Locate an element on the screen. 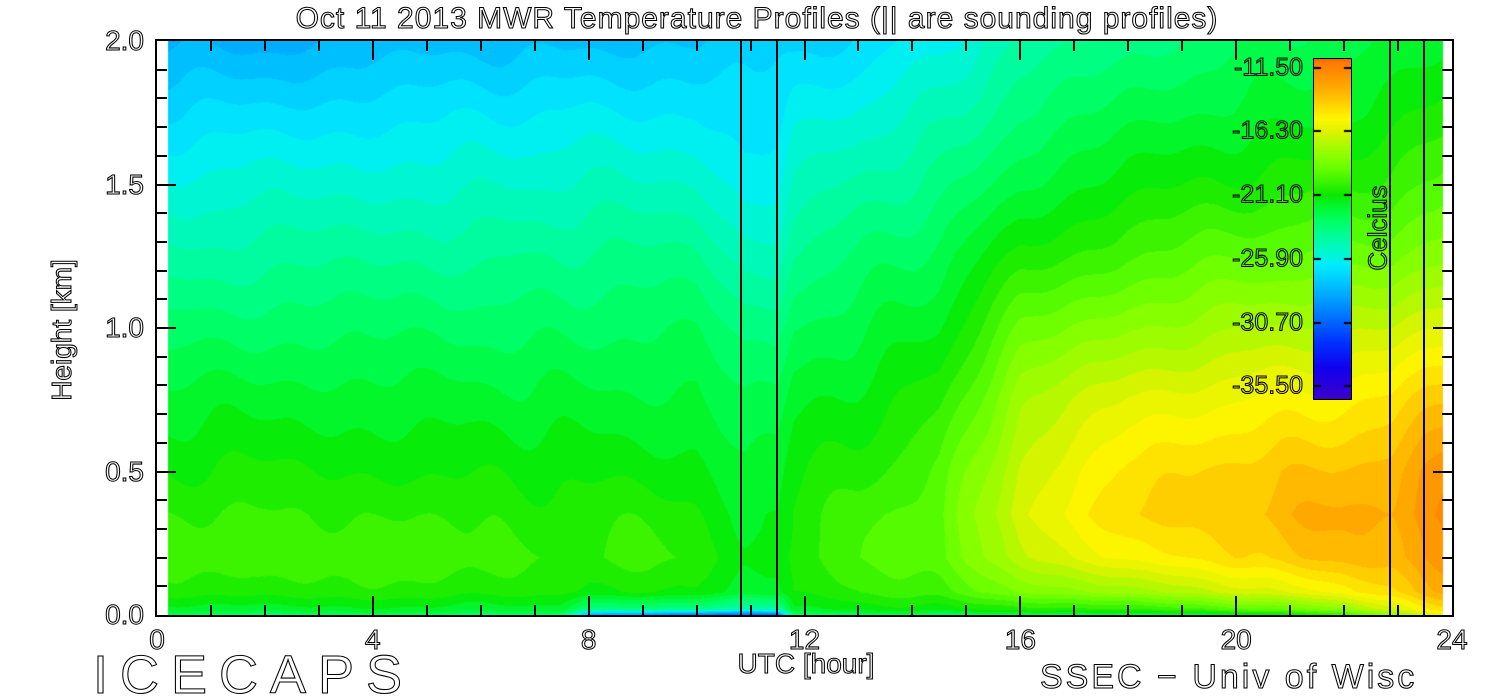 This screenshot has height=700, width=1500. colorbar is located at coordinates (1332, 229).